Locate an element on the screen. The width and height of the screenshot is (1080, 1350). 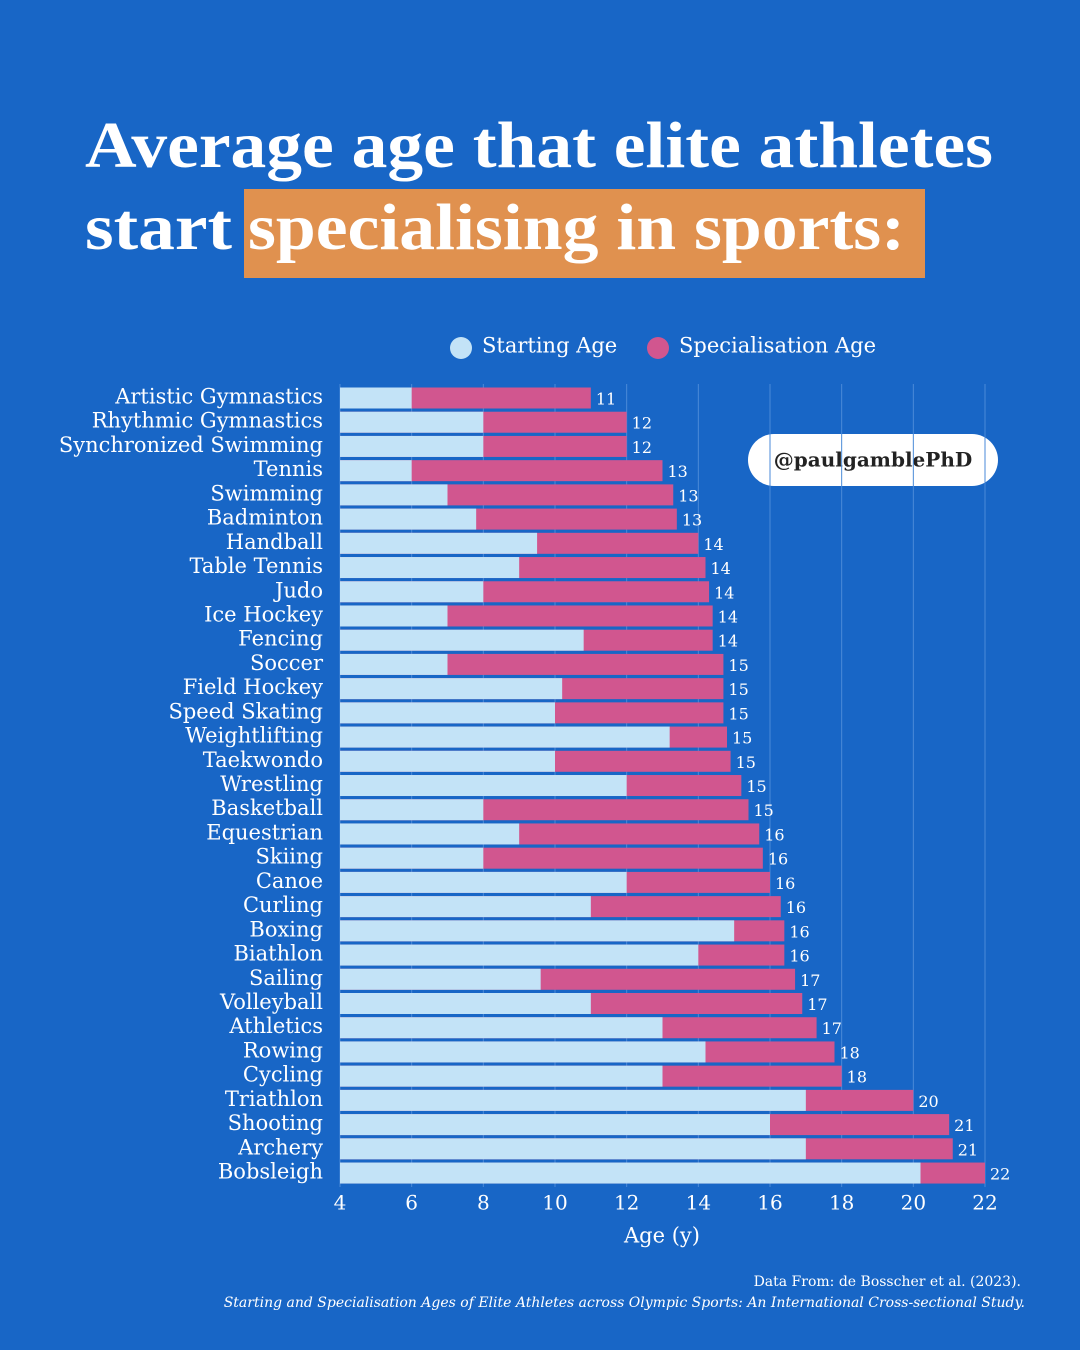
category-label: Speed Skating is located at coordinates (245, 711).